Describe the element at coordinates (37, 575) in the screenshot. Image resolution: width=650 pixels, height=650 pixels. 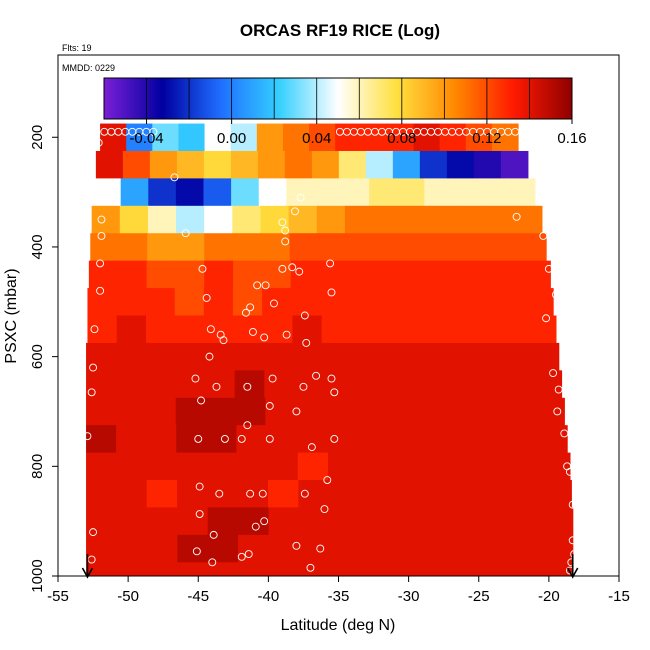
I see `y-tick-label: 1000` at that location.